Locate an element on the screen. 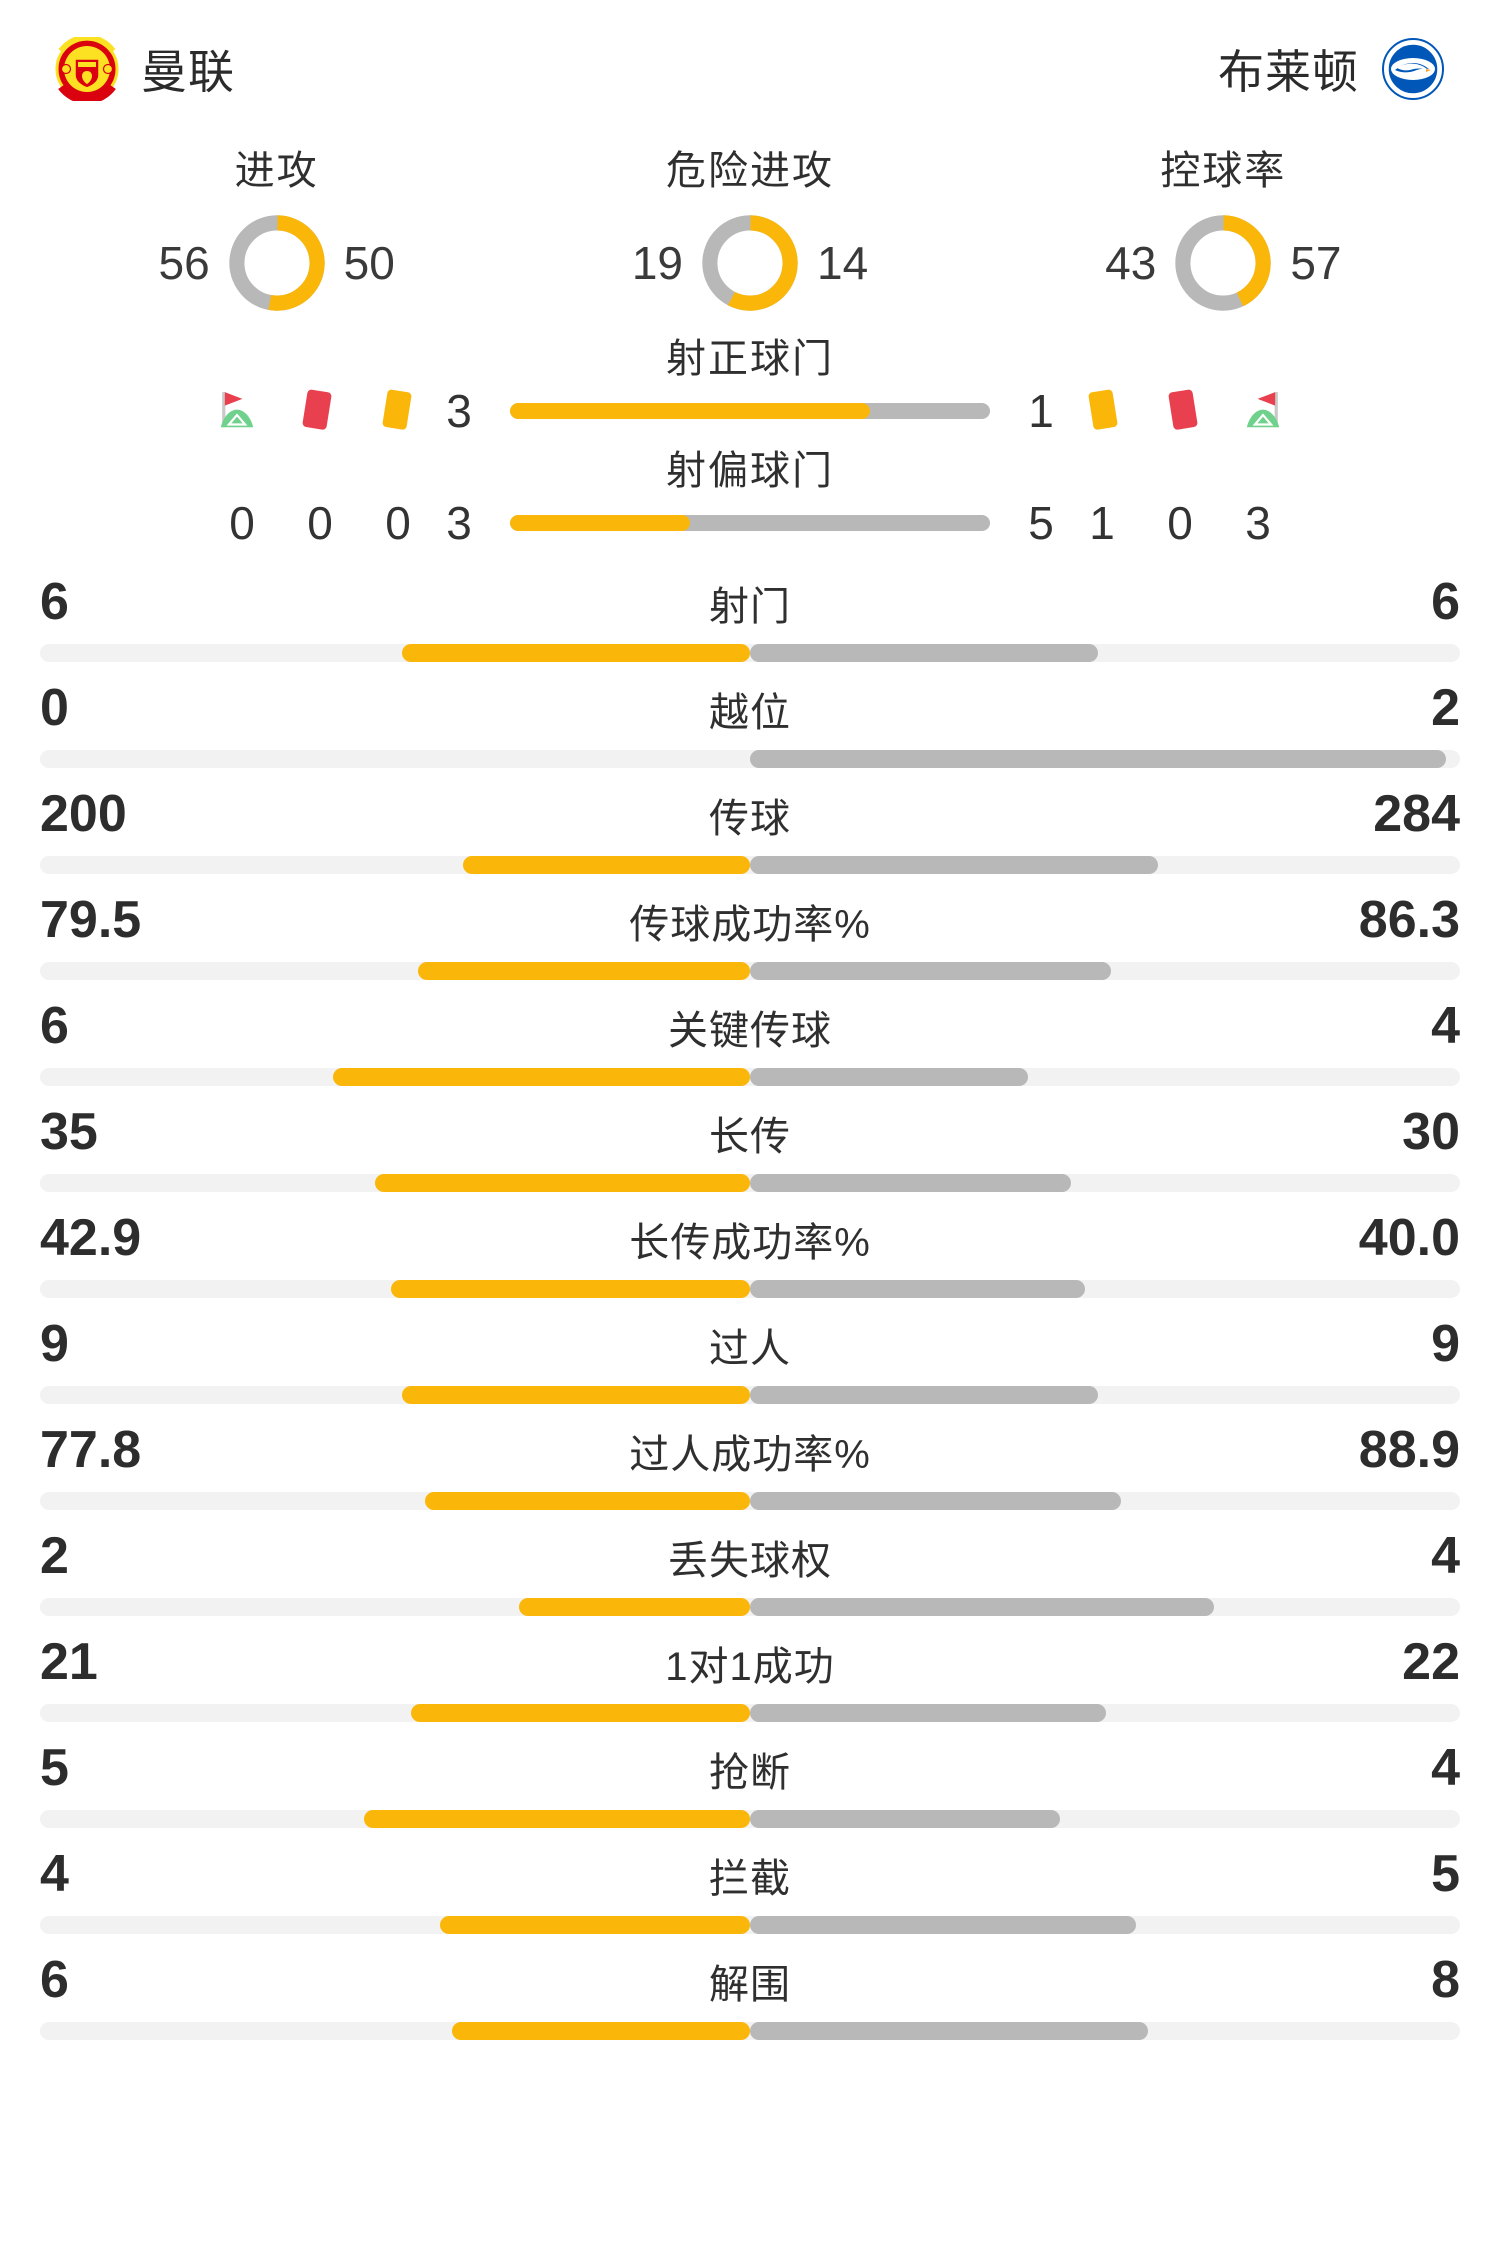 Image resolution: width=1500 pixels, height=2244 pixels. stat-away-value: 6 is located at coordinates (1445, 602).